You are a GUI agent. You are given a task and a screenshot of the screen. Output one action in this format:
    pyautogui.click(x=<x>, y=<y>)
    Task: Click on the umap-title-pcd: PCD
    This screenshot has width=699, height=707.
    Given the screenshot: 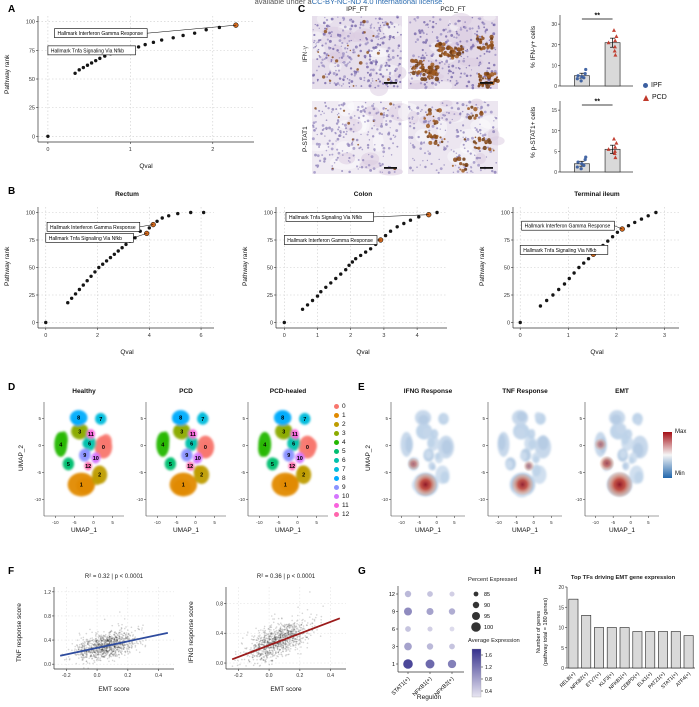 What is the action you would take?
    pyautogui.click(x=186, y=391)
    